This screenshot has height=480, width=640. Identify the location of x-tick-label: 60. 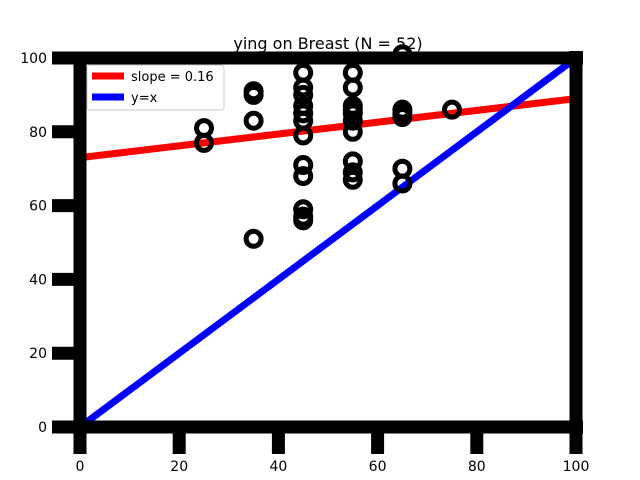
(378, 467).